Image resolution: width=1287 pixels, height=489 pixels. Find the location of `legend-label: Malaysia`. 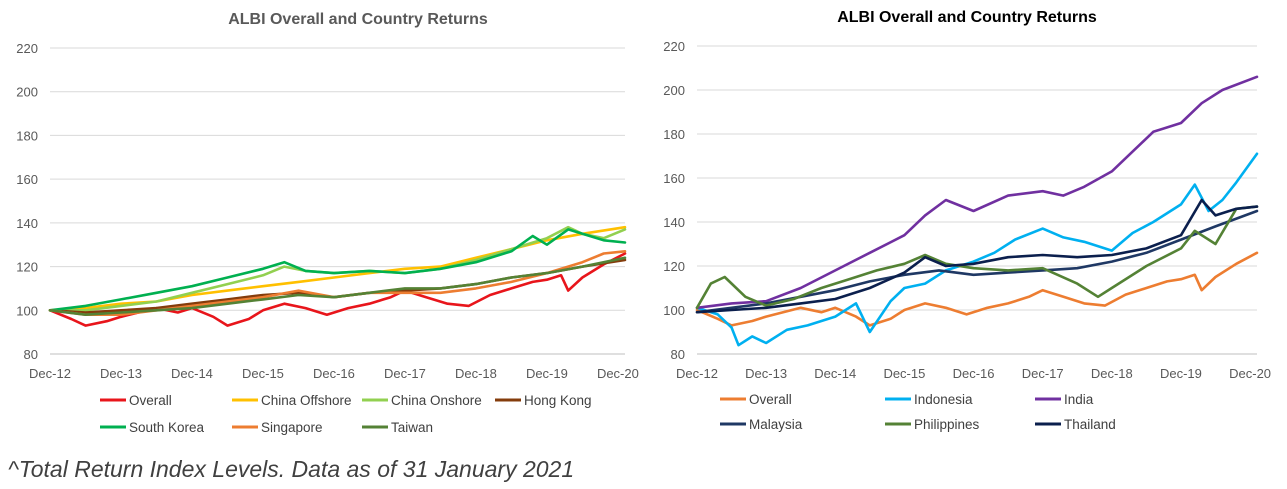

legend-label: Malaysia is located at coordinates (776, 424).